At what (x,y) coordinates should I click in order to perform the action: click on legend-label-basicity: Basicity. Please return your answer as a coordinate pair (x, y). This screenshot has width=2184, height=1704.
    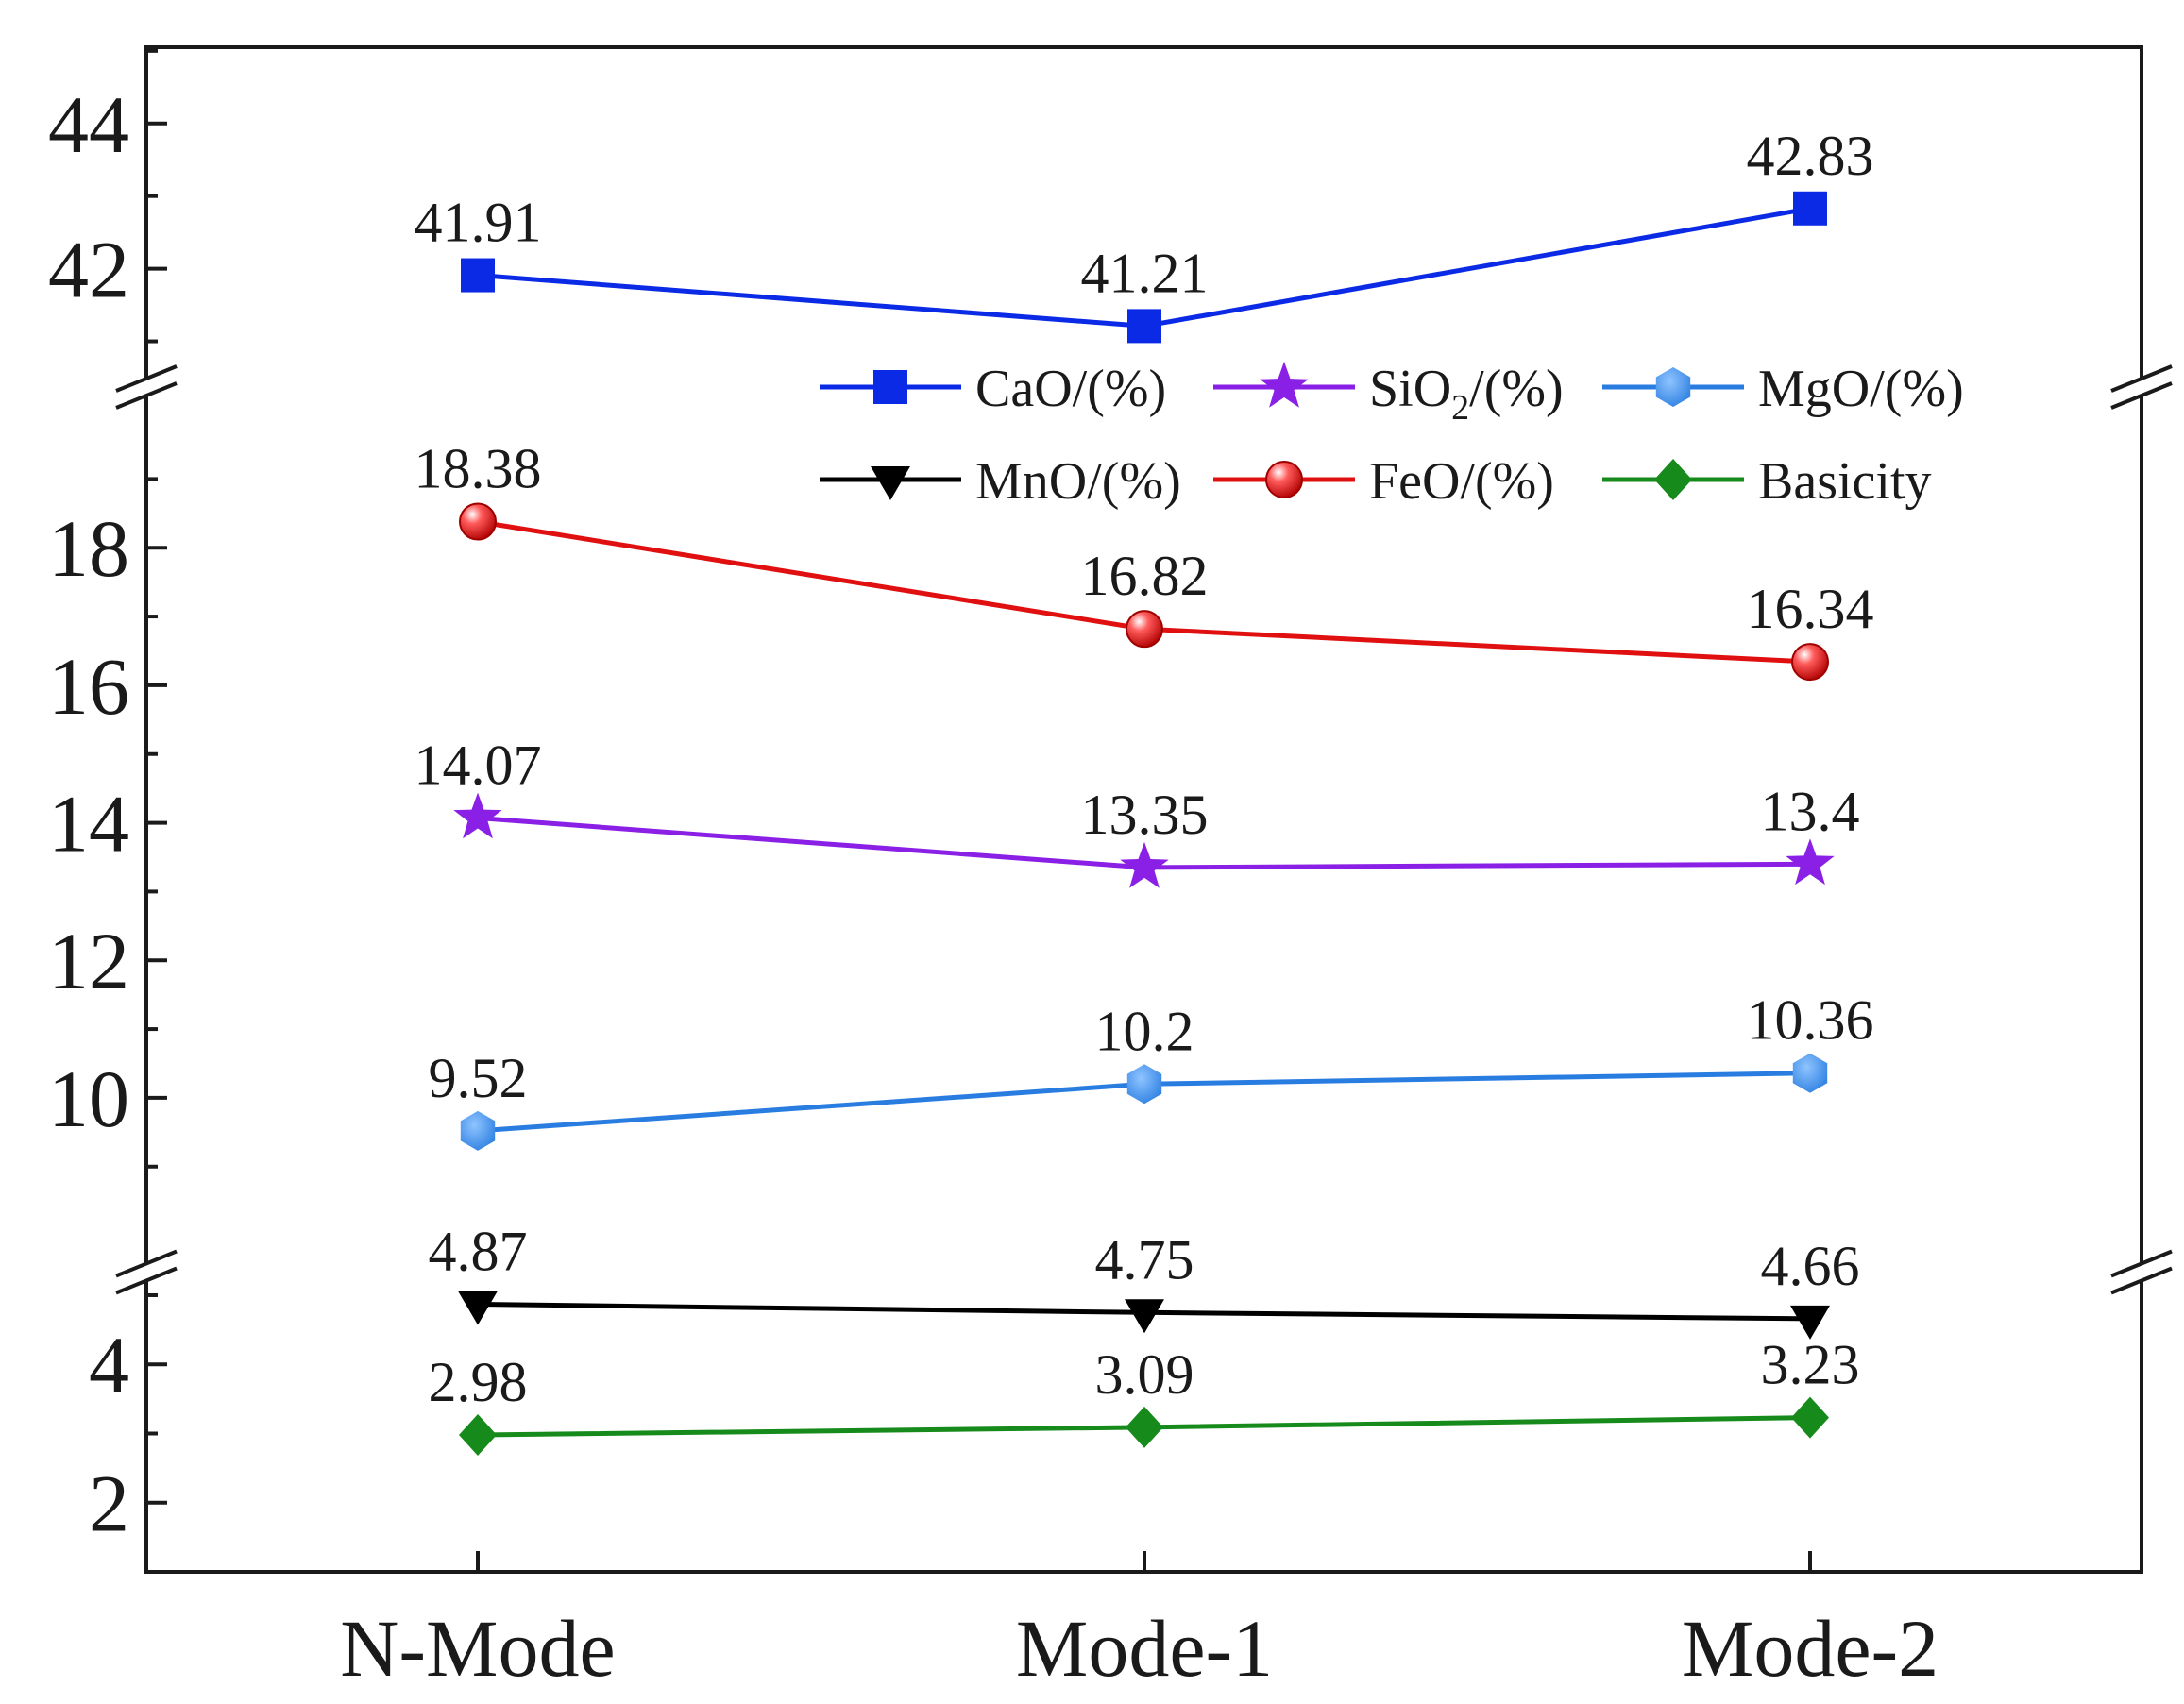
    Looking at the image, I should click on (1845, 481).